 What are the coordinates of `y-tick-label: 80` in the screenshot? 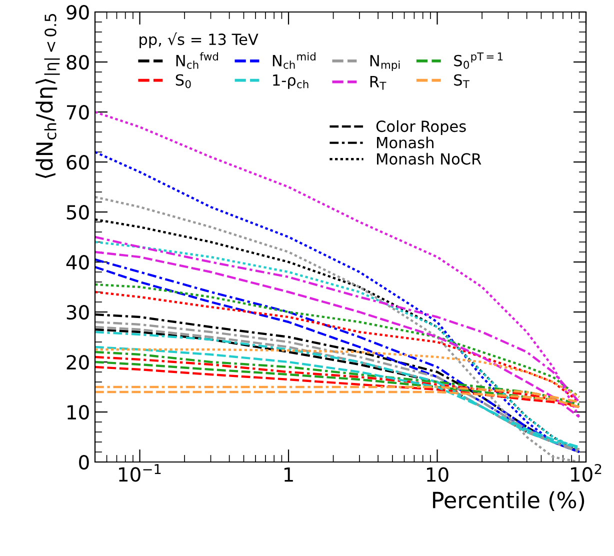 It's located at (77, 62).